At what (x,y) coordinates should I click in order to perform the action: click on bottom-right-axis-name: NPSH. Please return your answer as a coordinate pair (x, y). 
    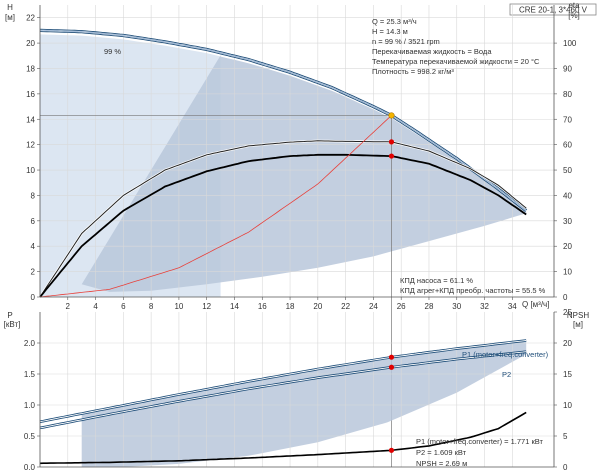
    Looking at the image, I should click on (578, 315).